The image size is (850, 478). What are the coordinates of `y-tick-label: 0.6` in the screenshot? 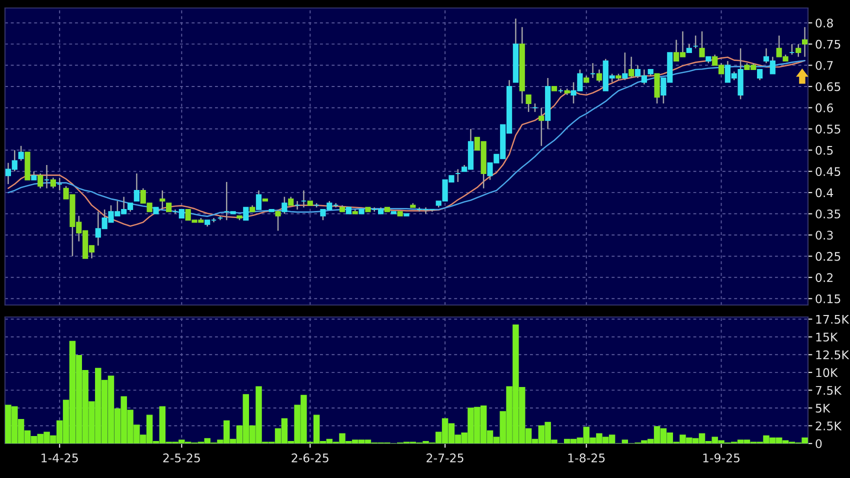 It's located at (824, 107).